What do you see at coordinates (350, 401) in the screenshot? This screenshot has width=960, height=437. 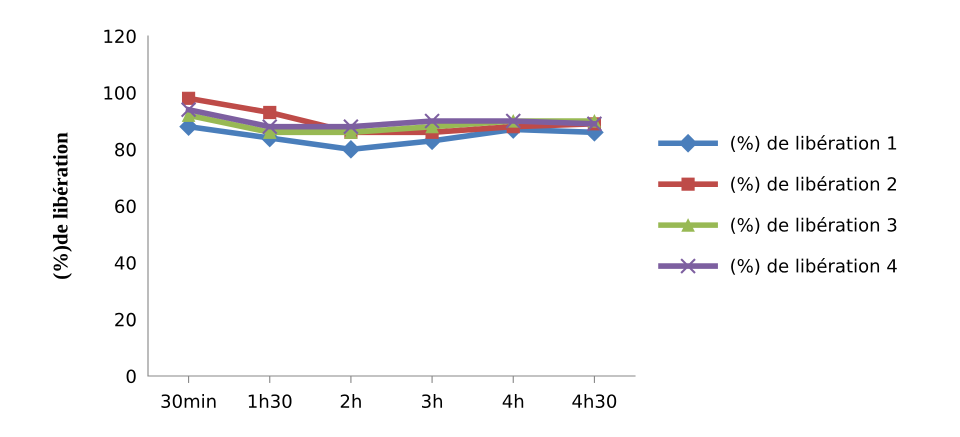 I see `x-tick-label: 2h` at bounding box center [350, 401].